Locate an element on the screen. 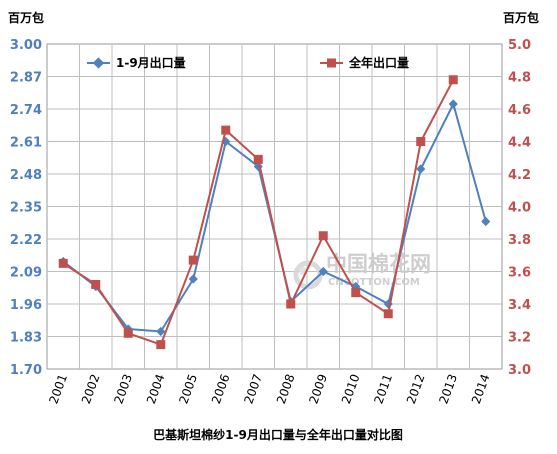  x-tick-label: 2002 is located at coordinates (91, 388).